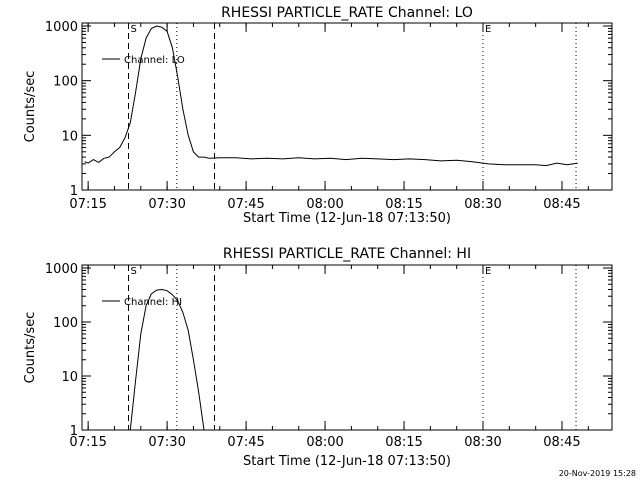 Image resolution: width=640 pixels, height=480 pixels. Describe the element at coordinates (154, 60) in the screenshot. I see `legend-label: Channel: LO` at that location.